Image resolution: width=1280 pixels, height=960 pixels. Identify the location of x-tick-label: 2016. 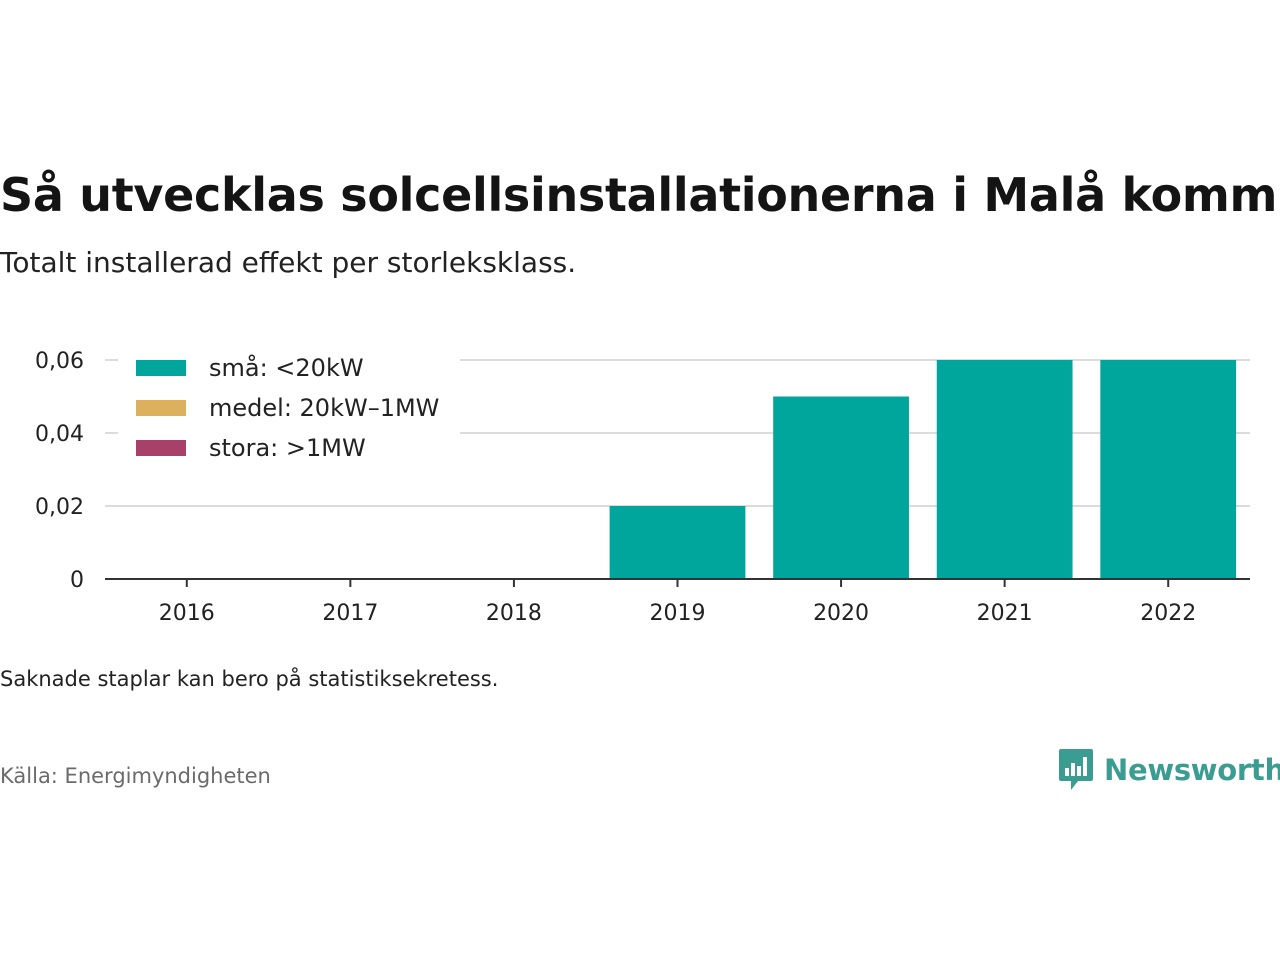
(187, 613).